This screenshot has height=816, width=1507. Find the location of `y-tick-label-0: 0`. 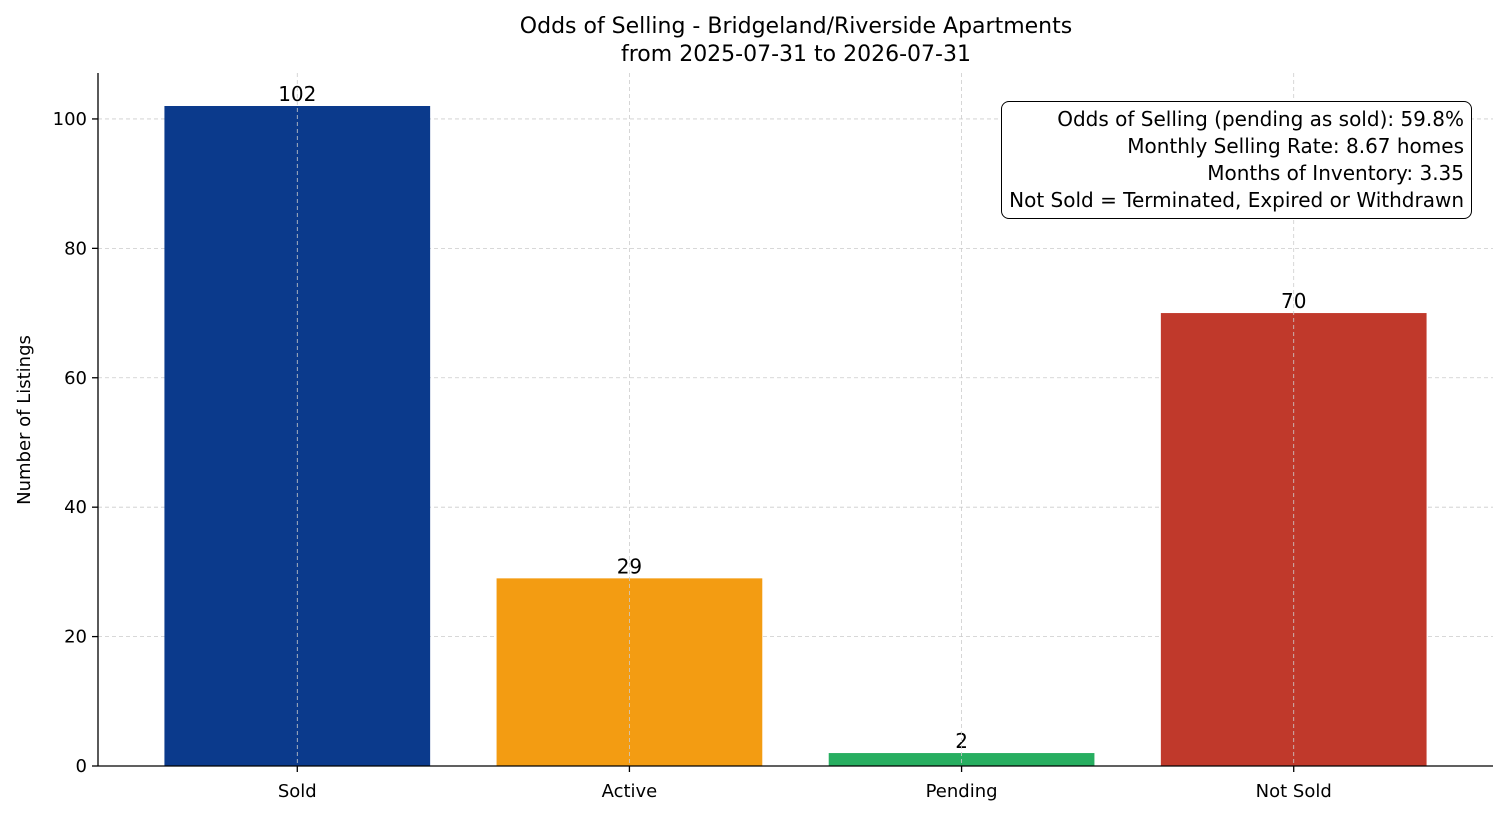

y-tick-label-0: 0 is located at coordinates (81, 766).